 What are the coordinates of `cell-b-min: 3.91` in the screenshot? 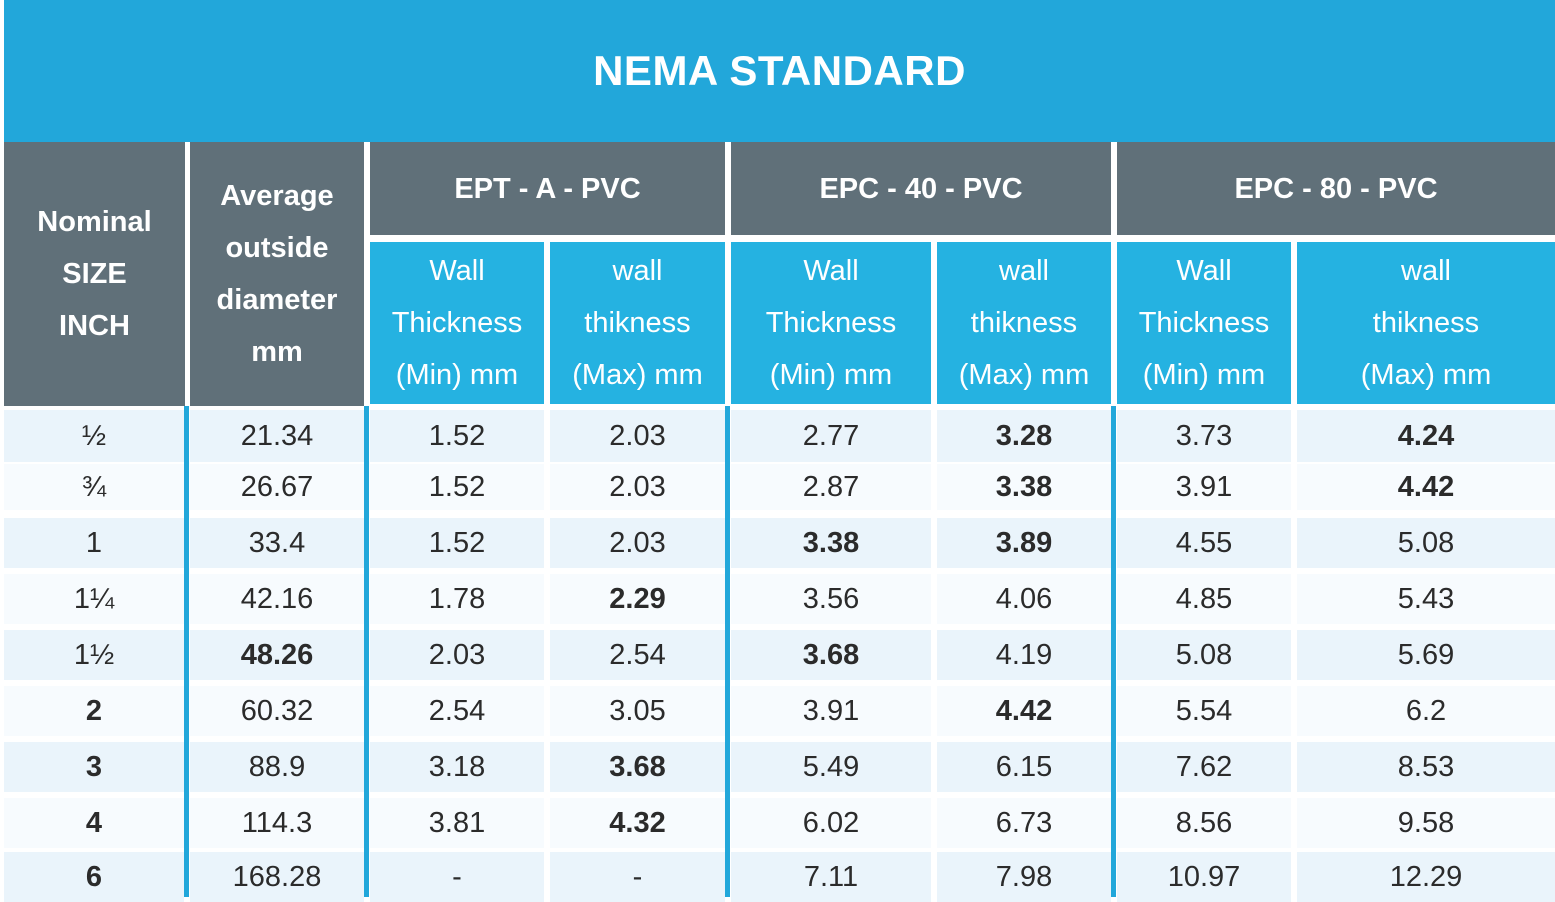 It's located at (831, 710).